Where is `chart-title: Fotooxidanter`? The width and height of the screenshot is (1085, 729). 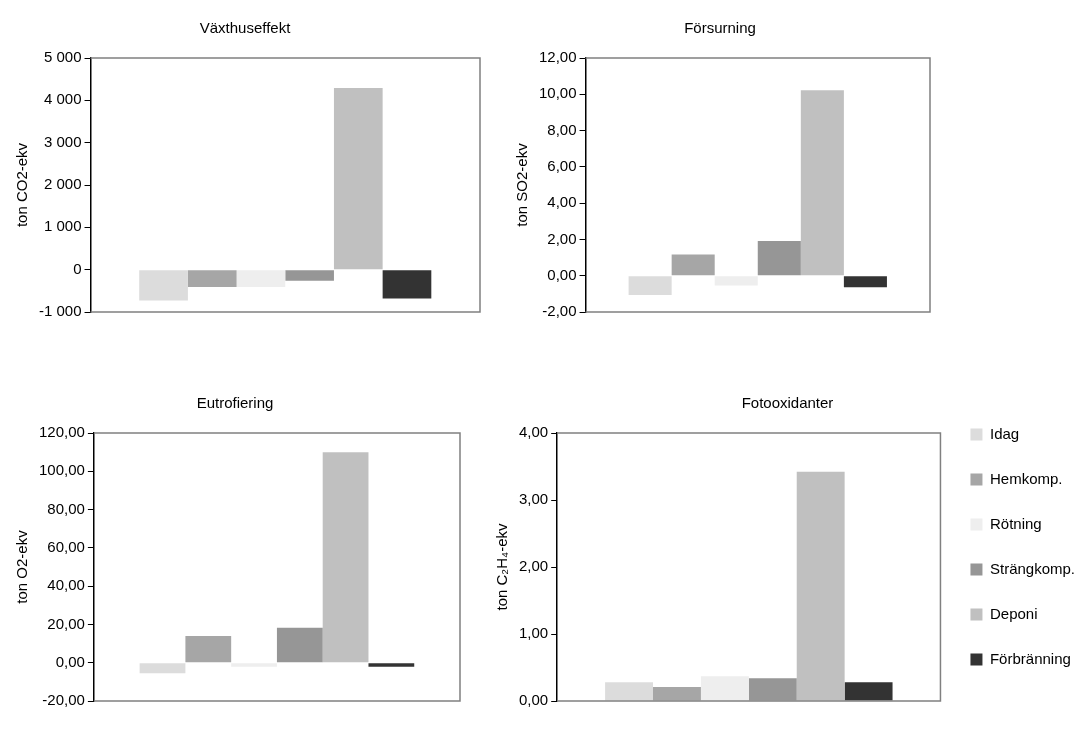 chart-title: Fotooxidanter is located at coordinates (787, 403).